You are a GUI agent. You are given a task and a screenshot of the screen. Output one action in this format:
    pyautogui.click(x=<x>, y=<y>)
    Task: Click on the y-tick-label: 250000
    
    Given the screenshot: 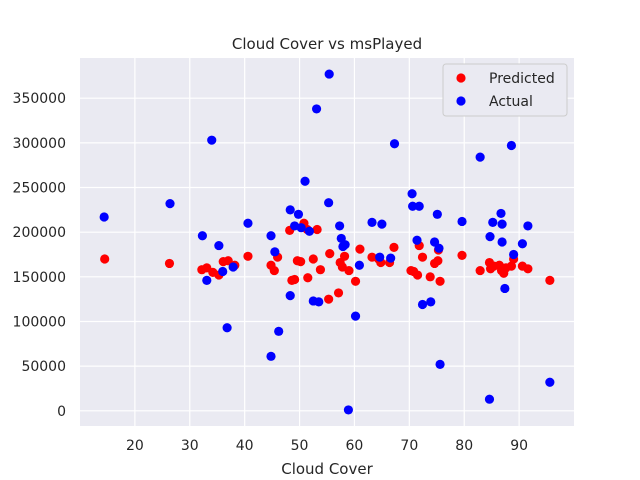 What is the action you would take?
    pyautogui.click(x=39, y=189)
    